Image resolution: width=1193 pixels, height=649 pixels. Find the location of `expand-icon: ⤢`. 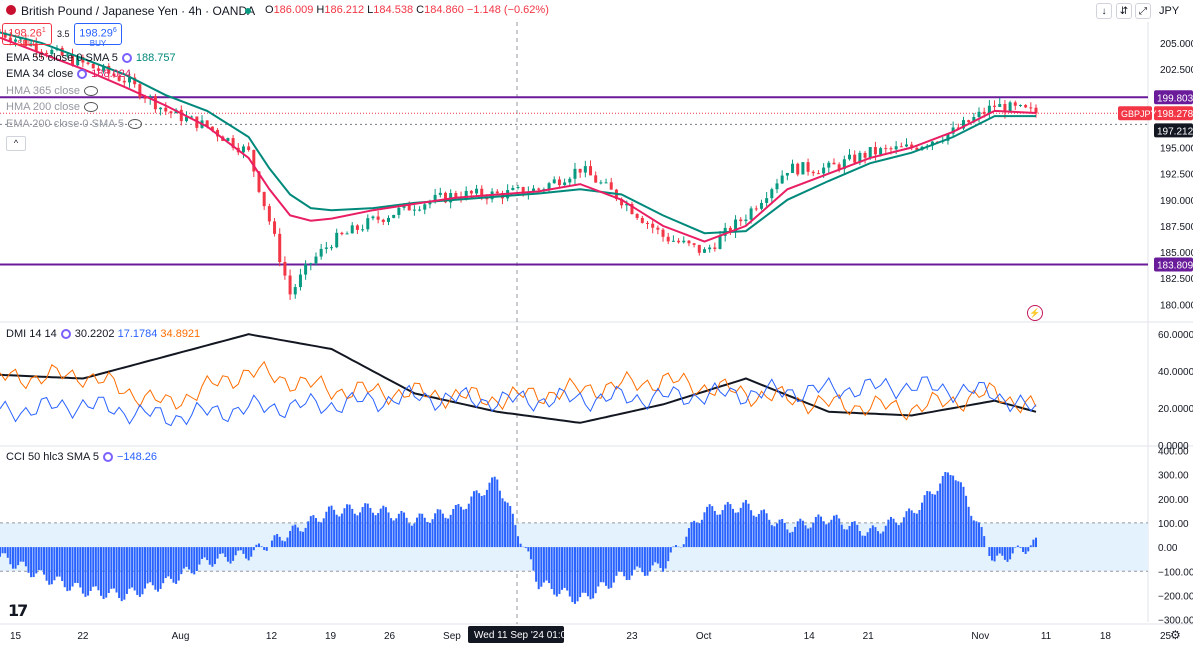

expand-icon: ⤢ is located at coordinates (1143, 11).